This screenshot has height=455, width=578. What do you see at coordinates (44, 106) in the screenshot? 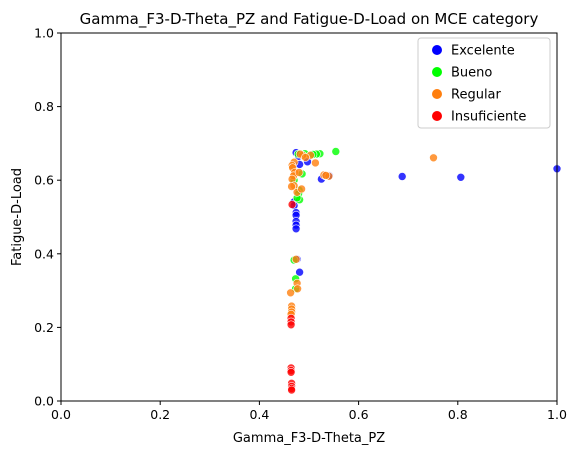
I see `y-tick-label: 0.8` at bounding box center [44, 106].